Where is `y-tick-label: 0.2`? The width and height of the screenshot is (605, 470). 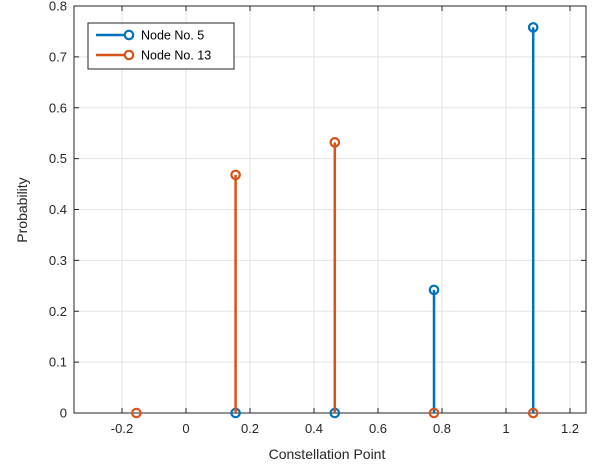
y-tick-label: 0.2 is located at coordinates (58, 311).